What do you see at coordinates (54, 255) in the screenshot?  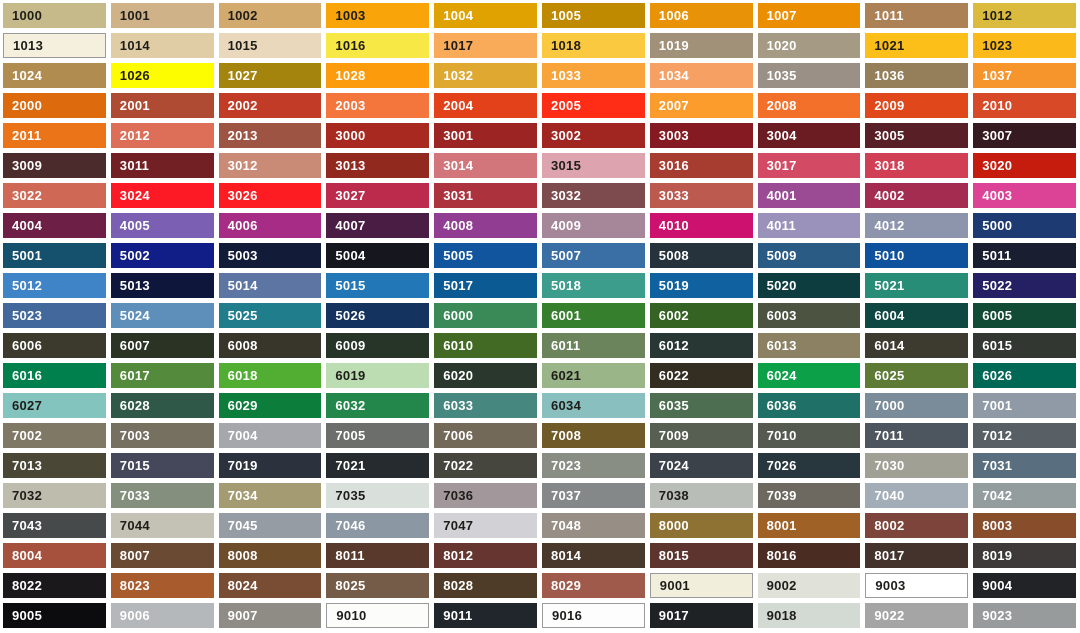 I see `color-swatch-5001: 5001` at bounding box center [54, 255].